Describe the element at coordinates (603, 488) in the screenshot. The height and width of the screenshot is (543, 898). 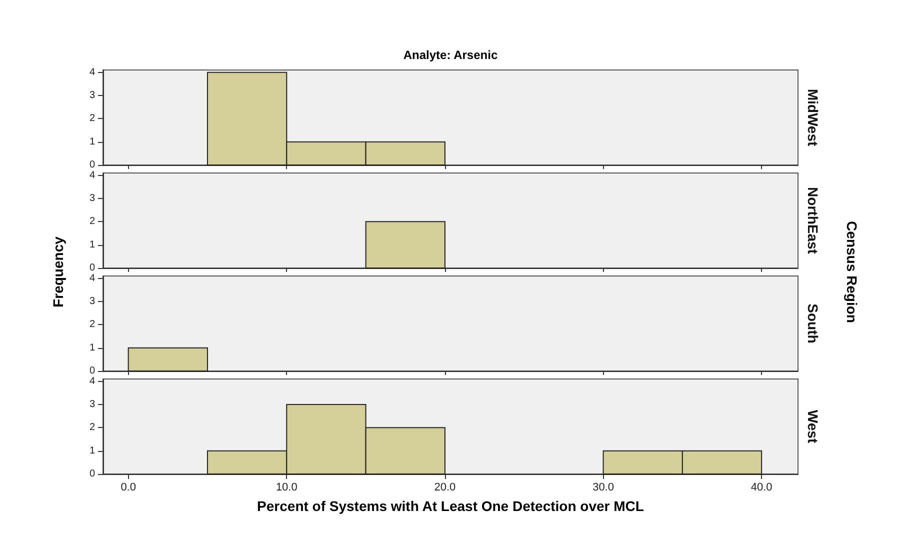
I see `x-tick-label: 30.0` at that location.